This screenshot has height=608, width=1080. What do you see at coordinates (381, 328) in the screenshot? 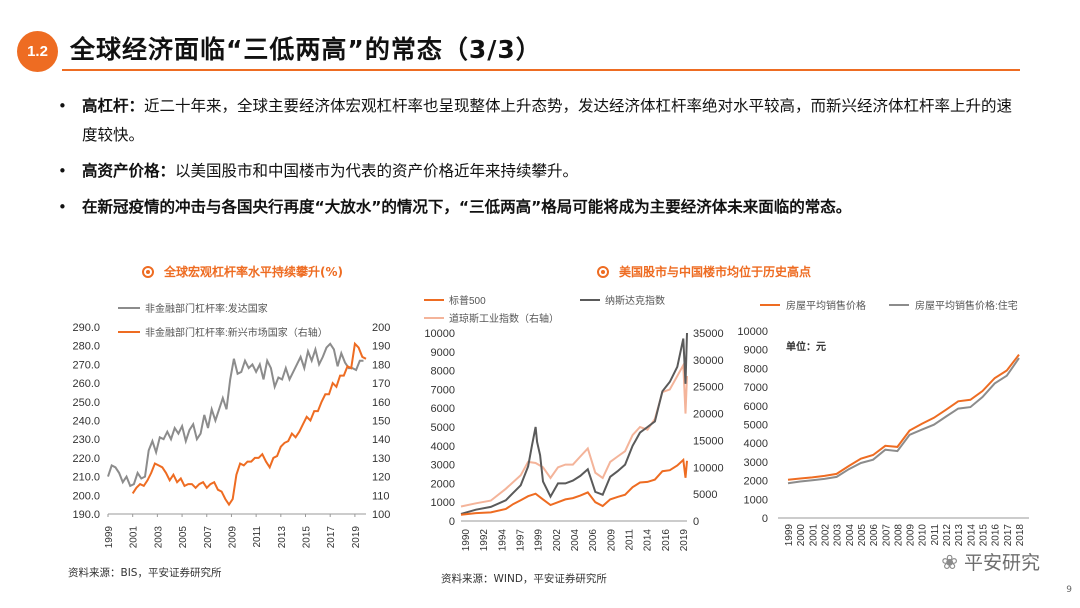
I see `y2-tick-label: 200` at bounding box center [381, 328].